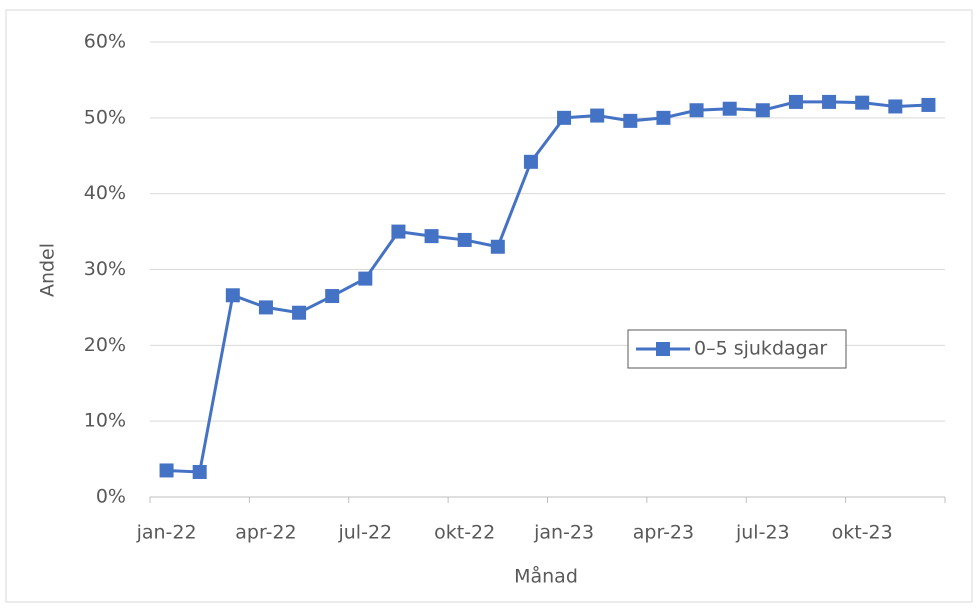 The height and width of the screenshot is (611, 978). What do you see at coordinates (663, 349) in the screenshot?
I see `legend-marker` at bounding box center [663, 349].